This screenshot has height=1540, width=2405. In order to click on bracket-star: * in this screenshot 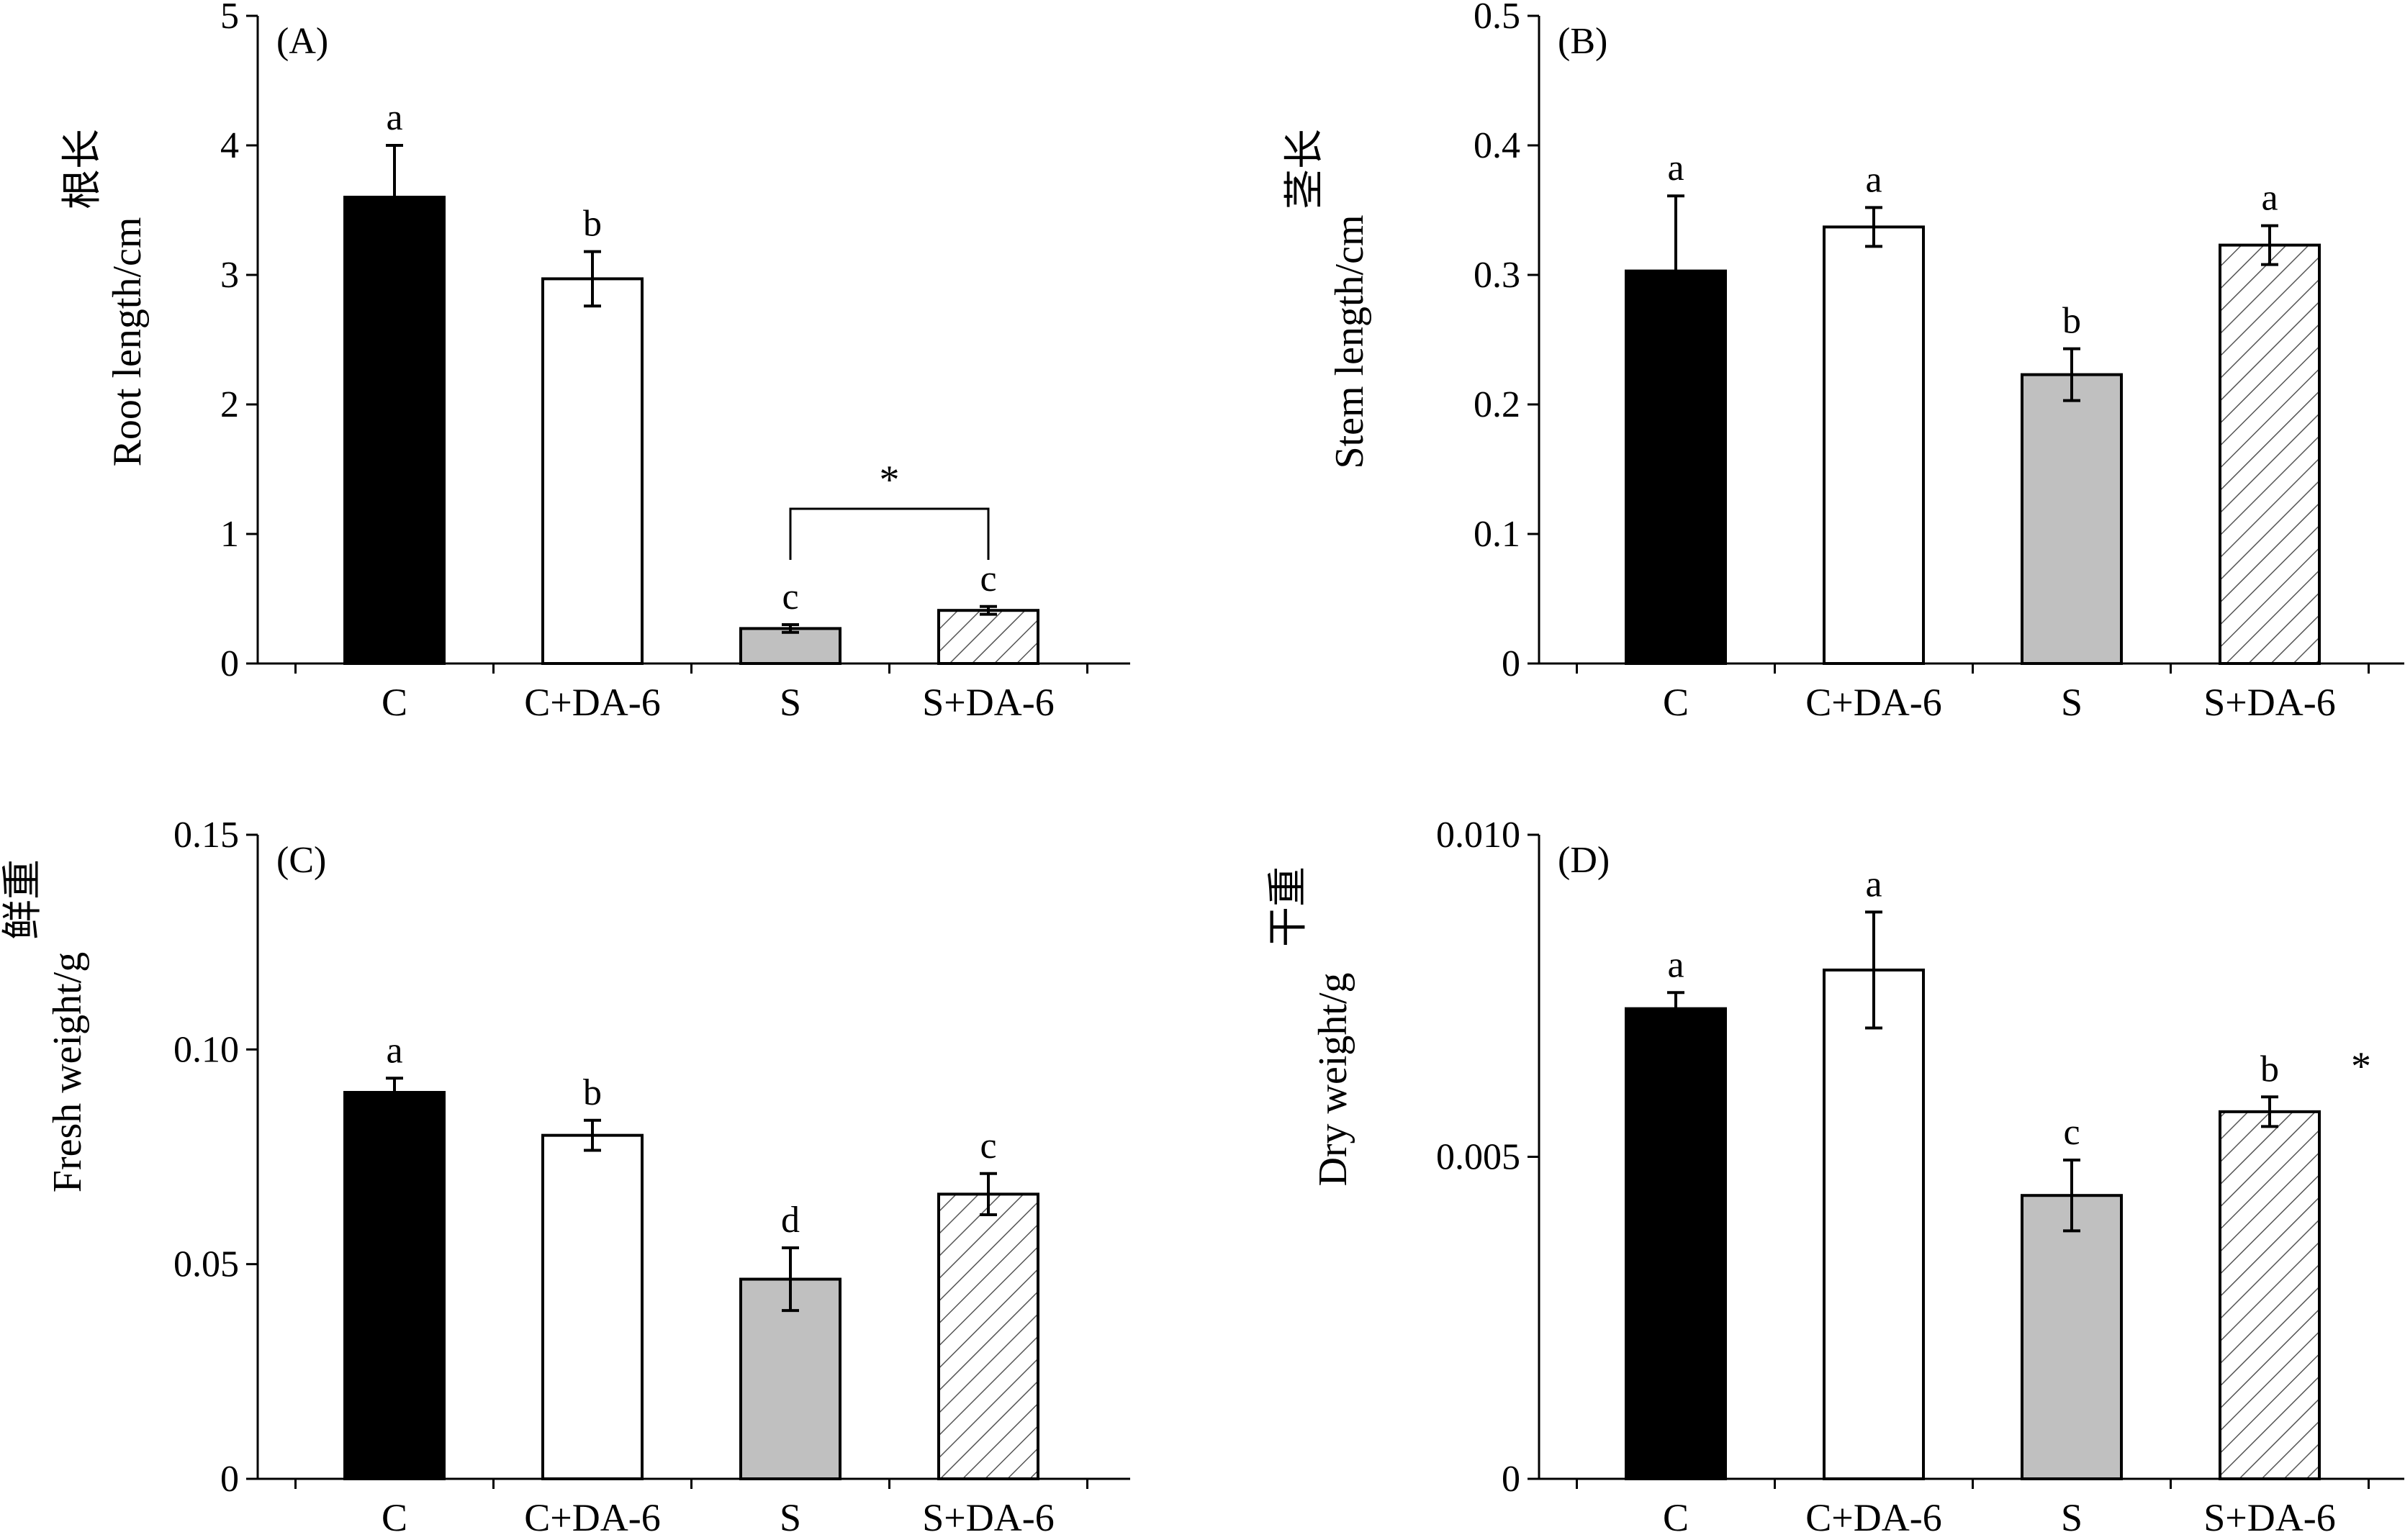, I will do `click(890, 480)`.